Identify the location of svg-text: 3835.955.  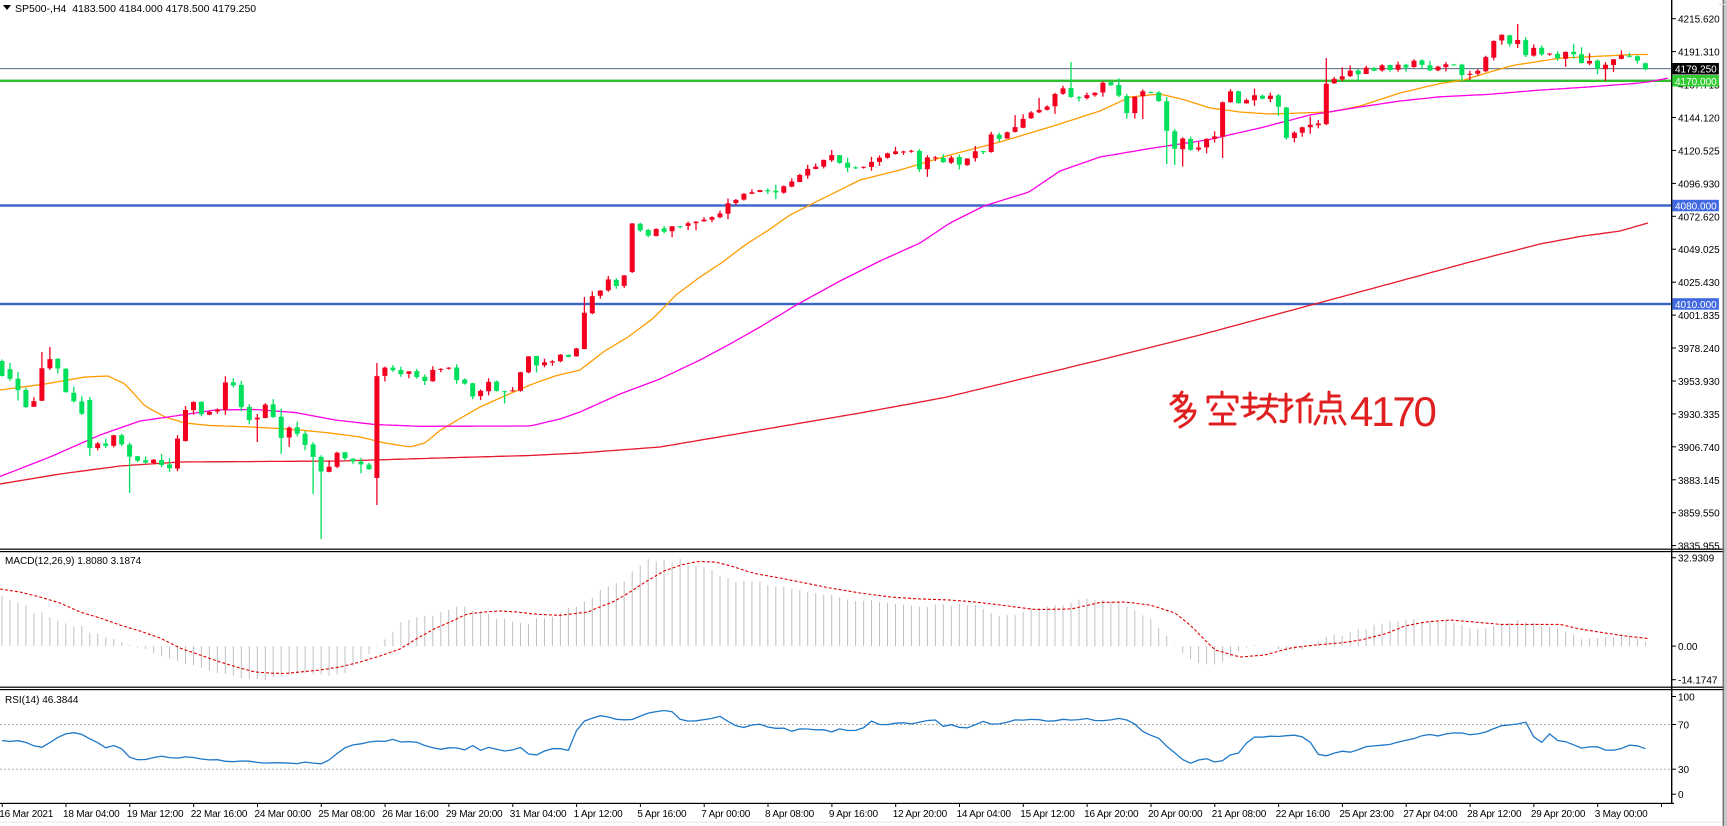
(1699, 547).